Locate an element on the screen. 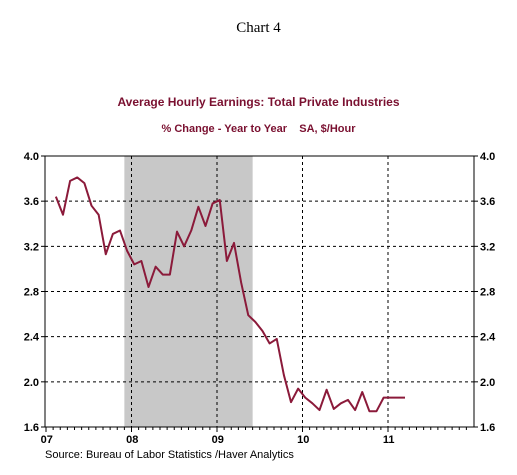 Image resolution: width=517 pixels, height=475 pixels. y-tick-label-left: 2.0 is located at coordinates (31, 383).